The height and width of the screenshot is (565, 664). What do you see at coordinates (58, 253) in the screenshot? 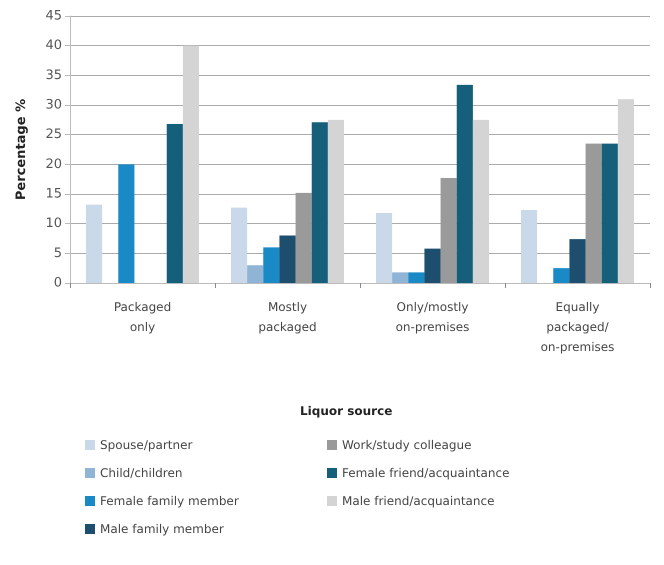
I see `y-tick-label: 5` at bounding box center [58, 253].